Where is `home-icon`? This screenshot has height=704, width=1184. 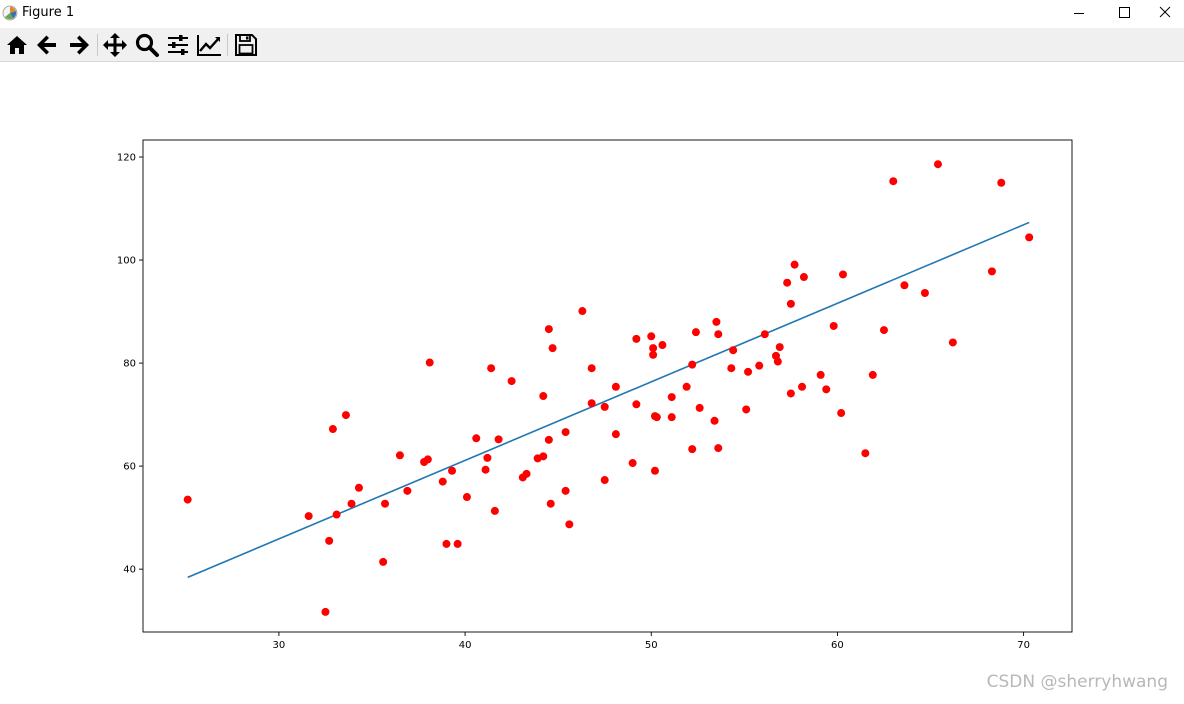 home-icon is located at coordinates (17, 45).